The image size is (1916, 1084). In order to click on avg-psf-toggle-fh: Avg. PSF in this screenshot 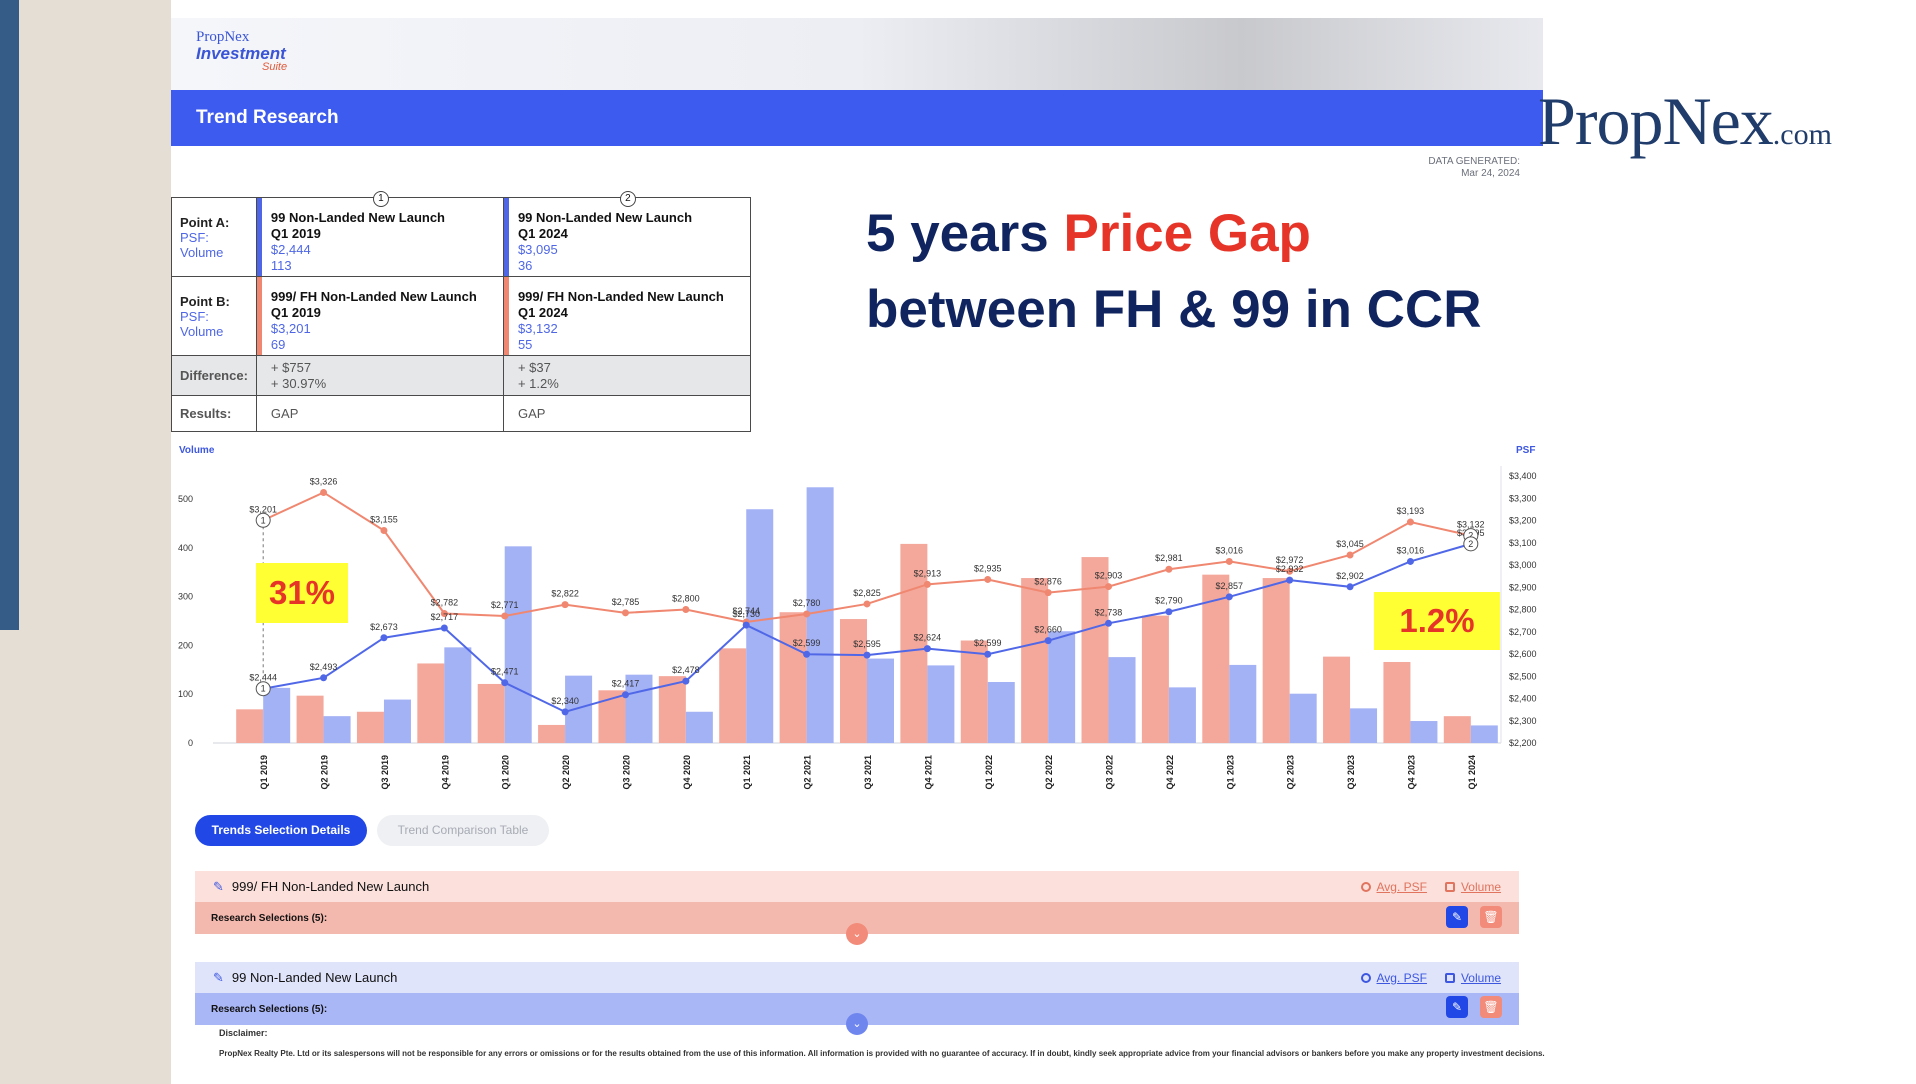, I will do `click(1393, 887)`.